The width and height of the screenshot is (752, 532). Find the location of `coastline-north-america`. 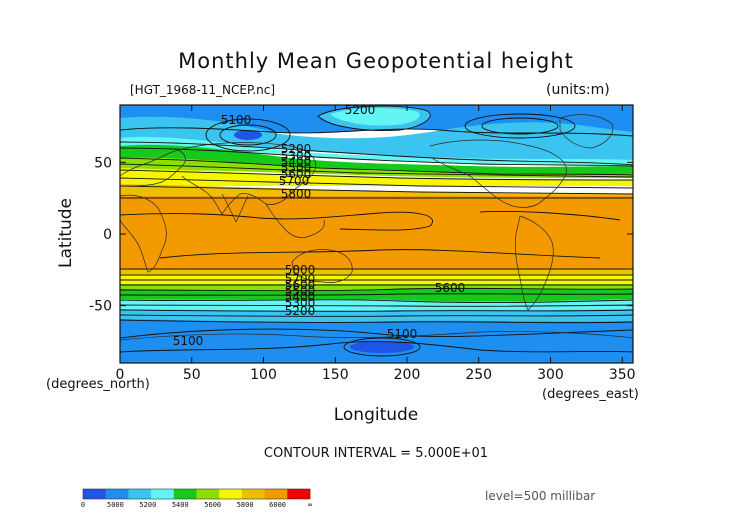

coastline-north-america is located at coordinates (498, 173).